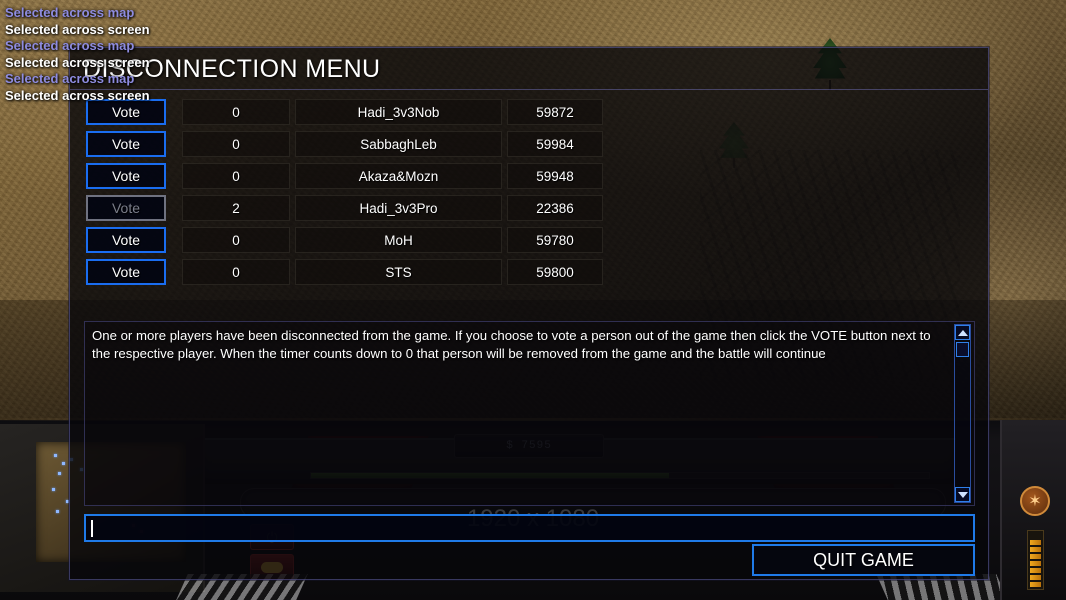 The image size is (1066, 600). I want to click on table-row: Vote 0 MoH 59780, so click(530, 240).